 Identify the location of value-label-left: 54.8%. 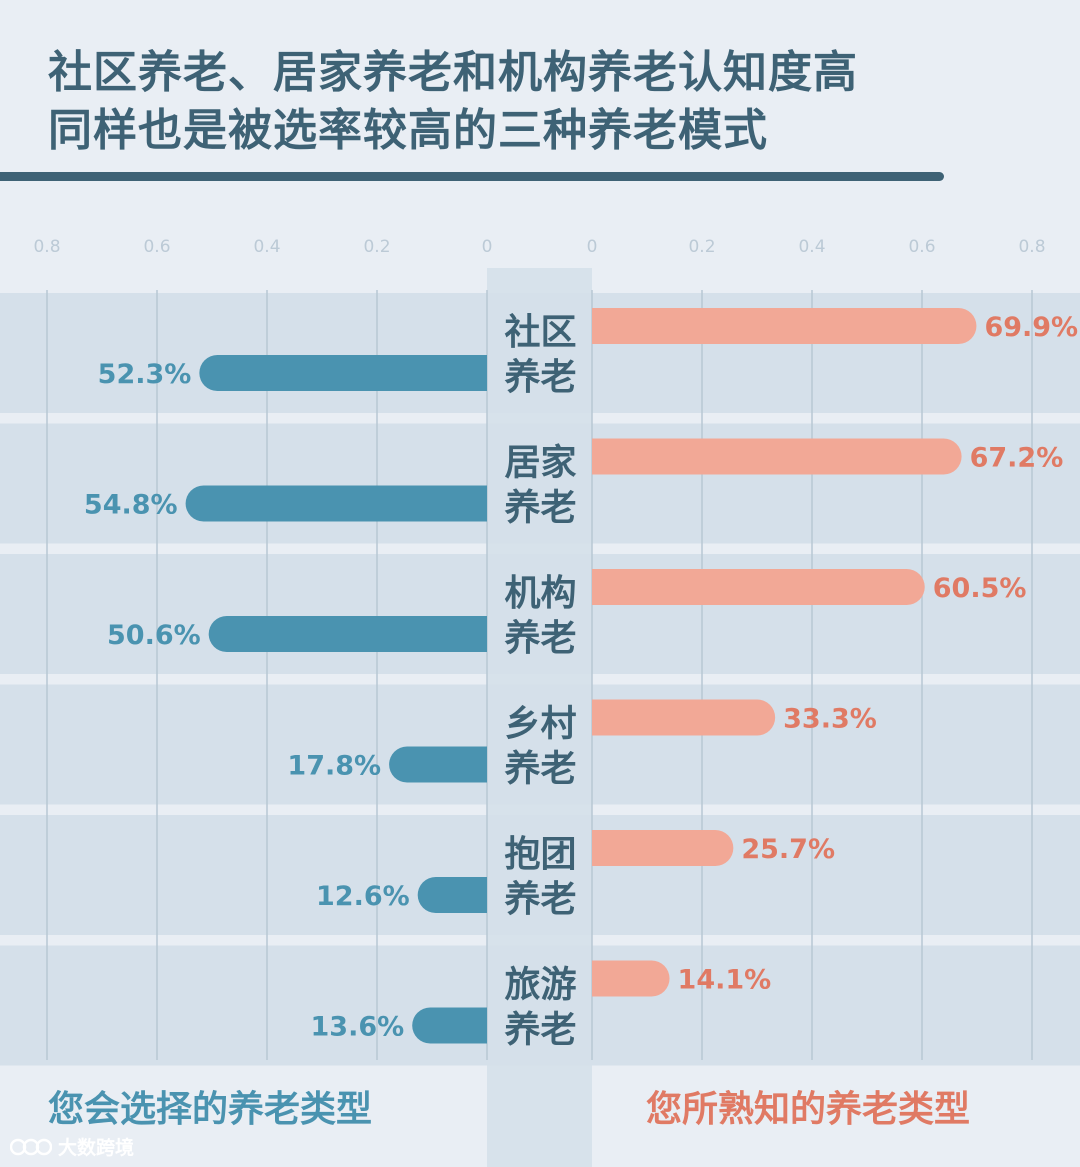
(131, 505).